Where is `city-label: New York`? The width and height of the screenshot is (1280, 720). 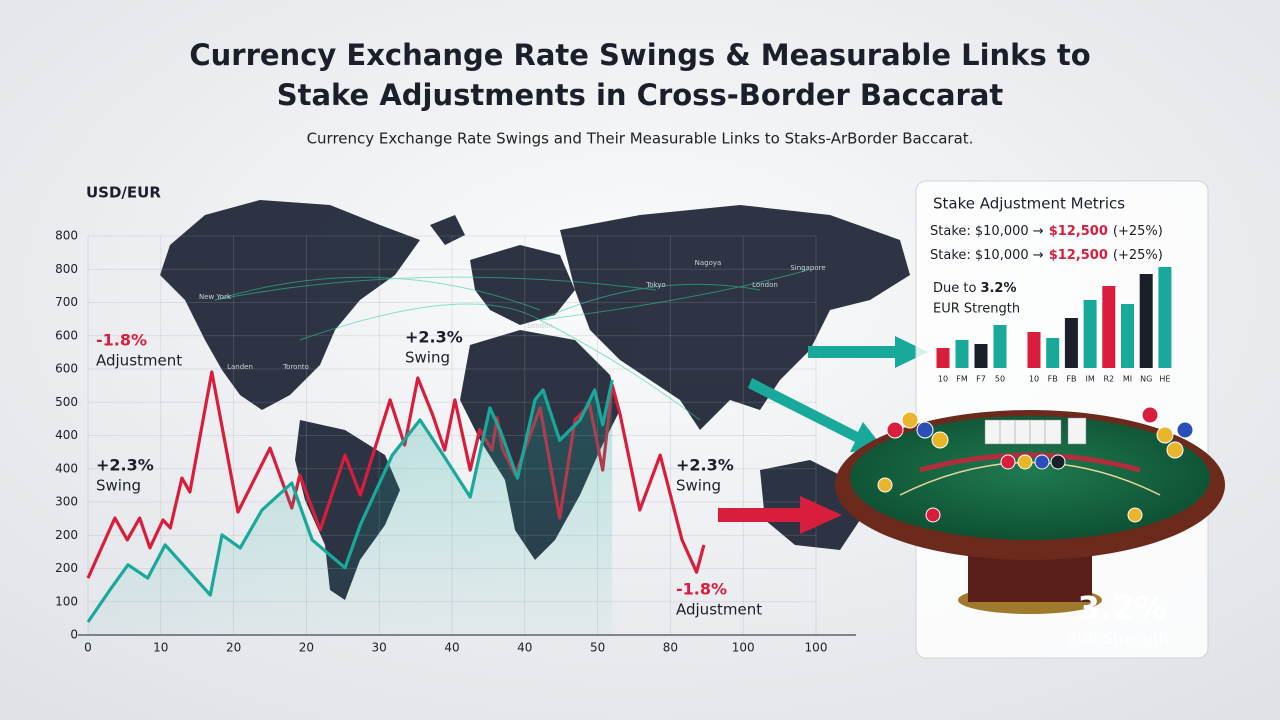
city-label: New York is located at coordinates (215, 297).